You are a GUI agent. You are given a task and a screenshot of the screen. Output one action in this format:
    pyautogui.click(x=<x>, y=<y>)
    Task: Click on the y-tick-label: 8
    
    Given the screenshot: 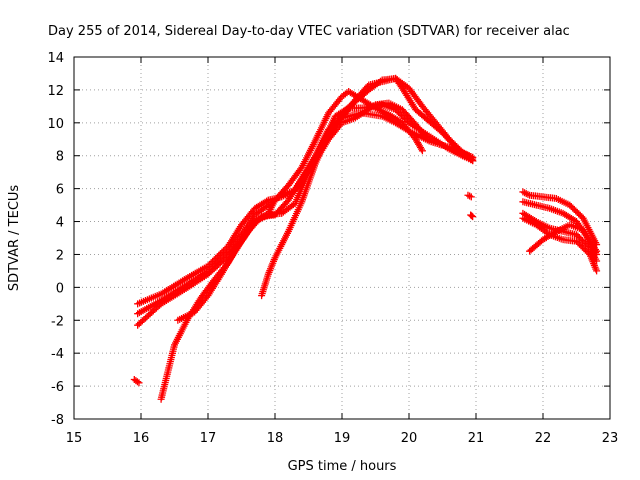 What is the action you would take?
    pyautogui.click(x=60, y=157)
    